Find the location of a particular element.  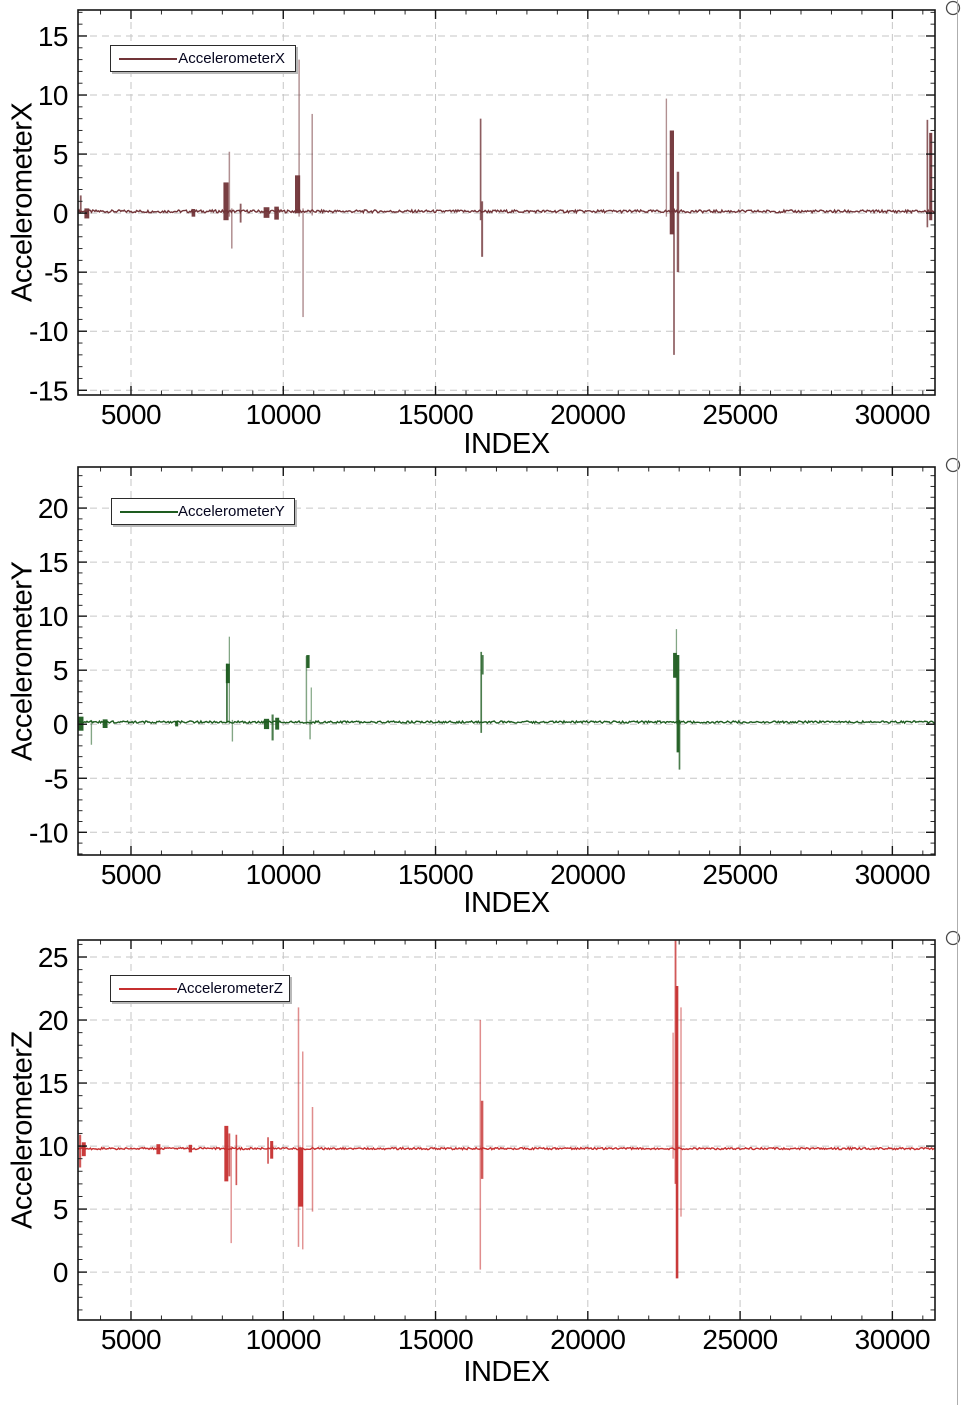

legend-label: AccelerometerY is located at coordinates (231, 511).